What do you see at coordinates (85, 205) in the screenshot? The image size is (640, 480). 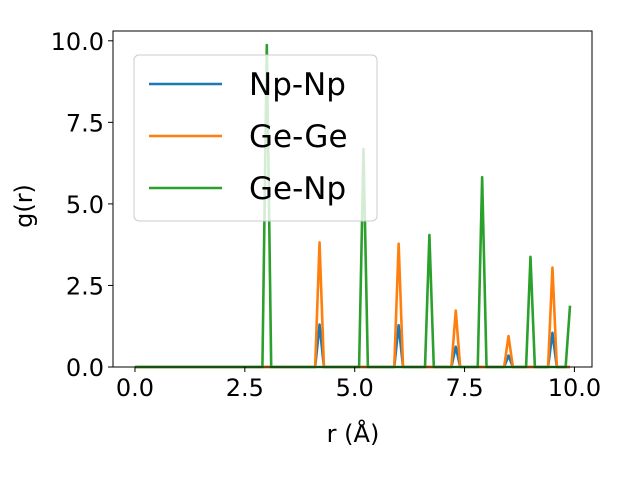 I see `y-tick-label: 5.0` at bounding box center [85, 205].